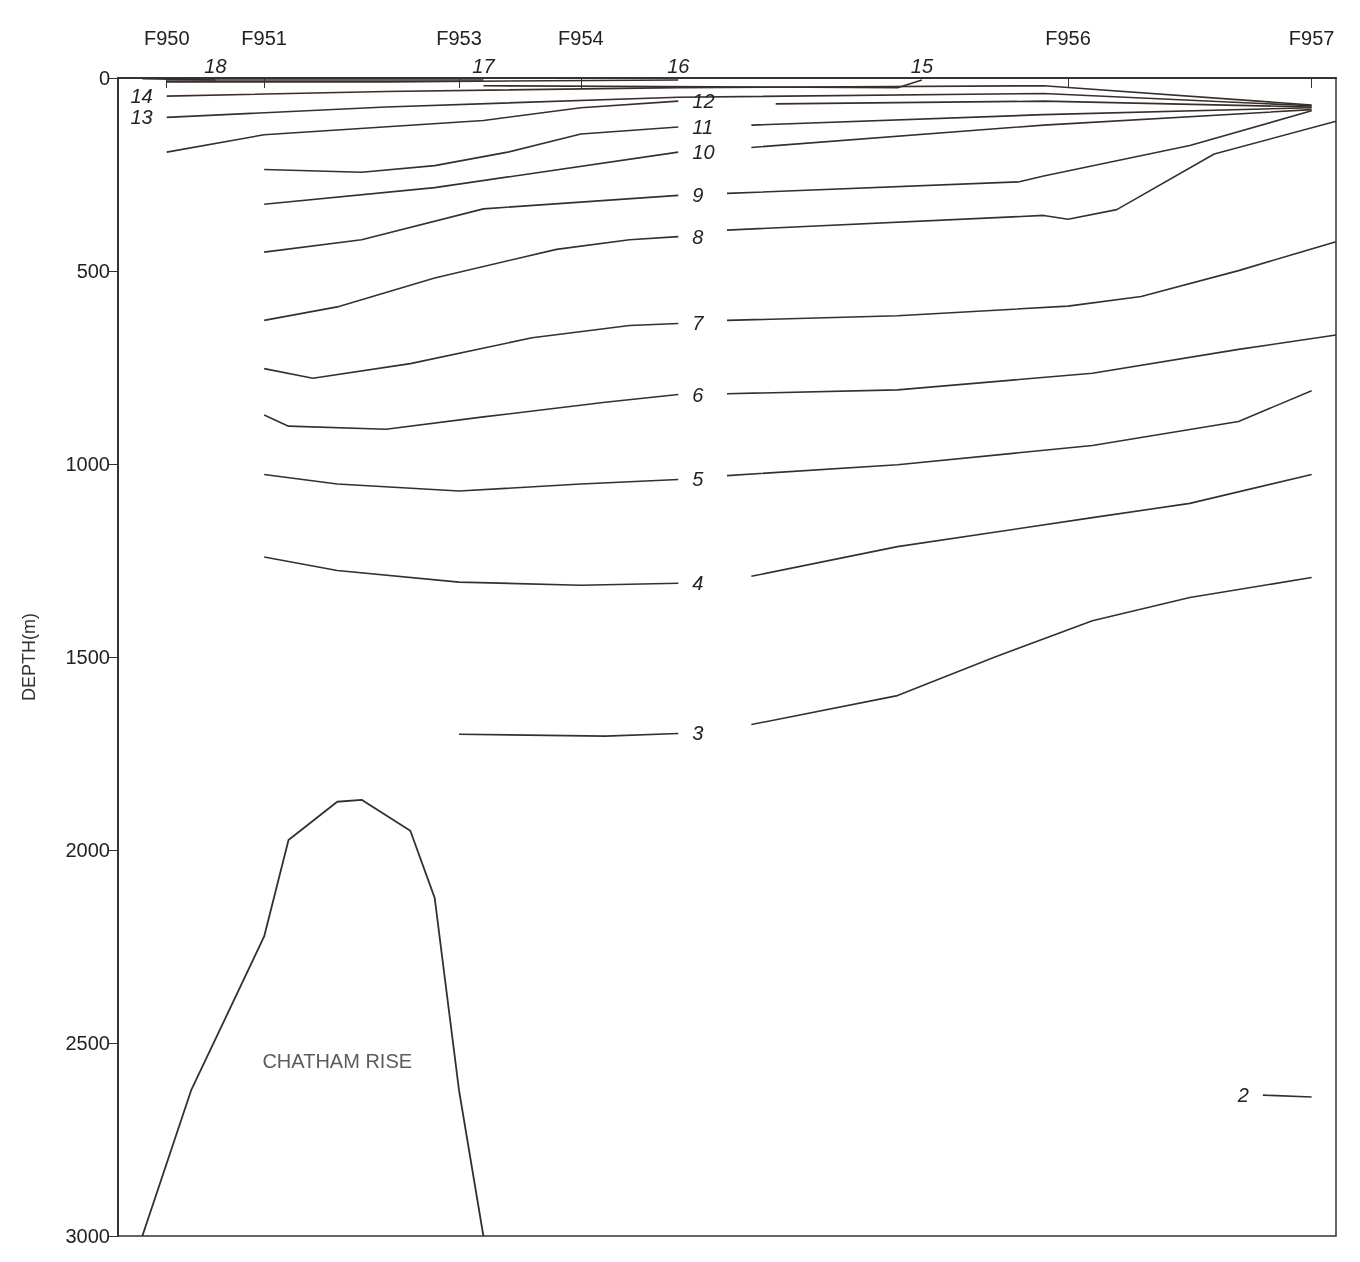 This screenshot has width=1360, height=1262. Describe the element at coordinates (698, 394) in the screenshot. I see `series-label: 6` at that location.